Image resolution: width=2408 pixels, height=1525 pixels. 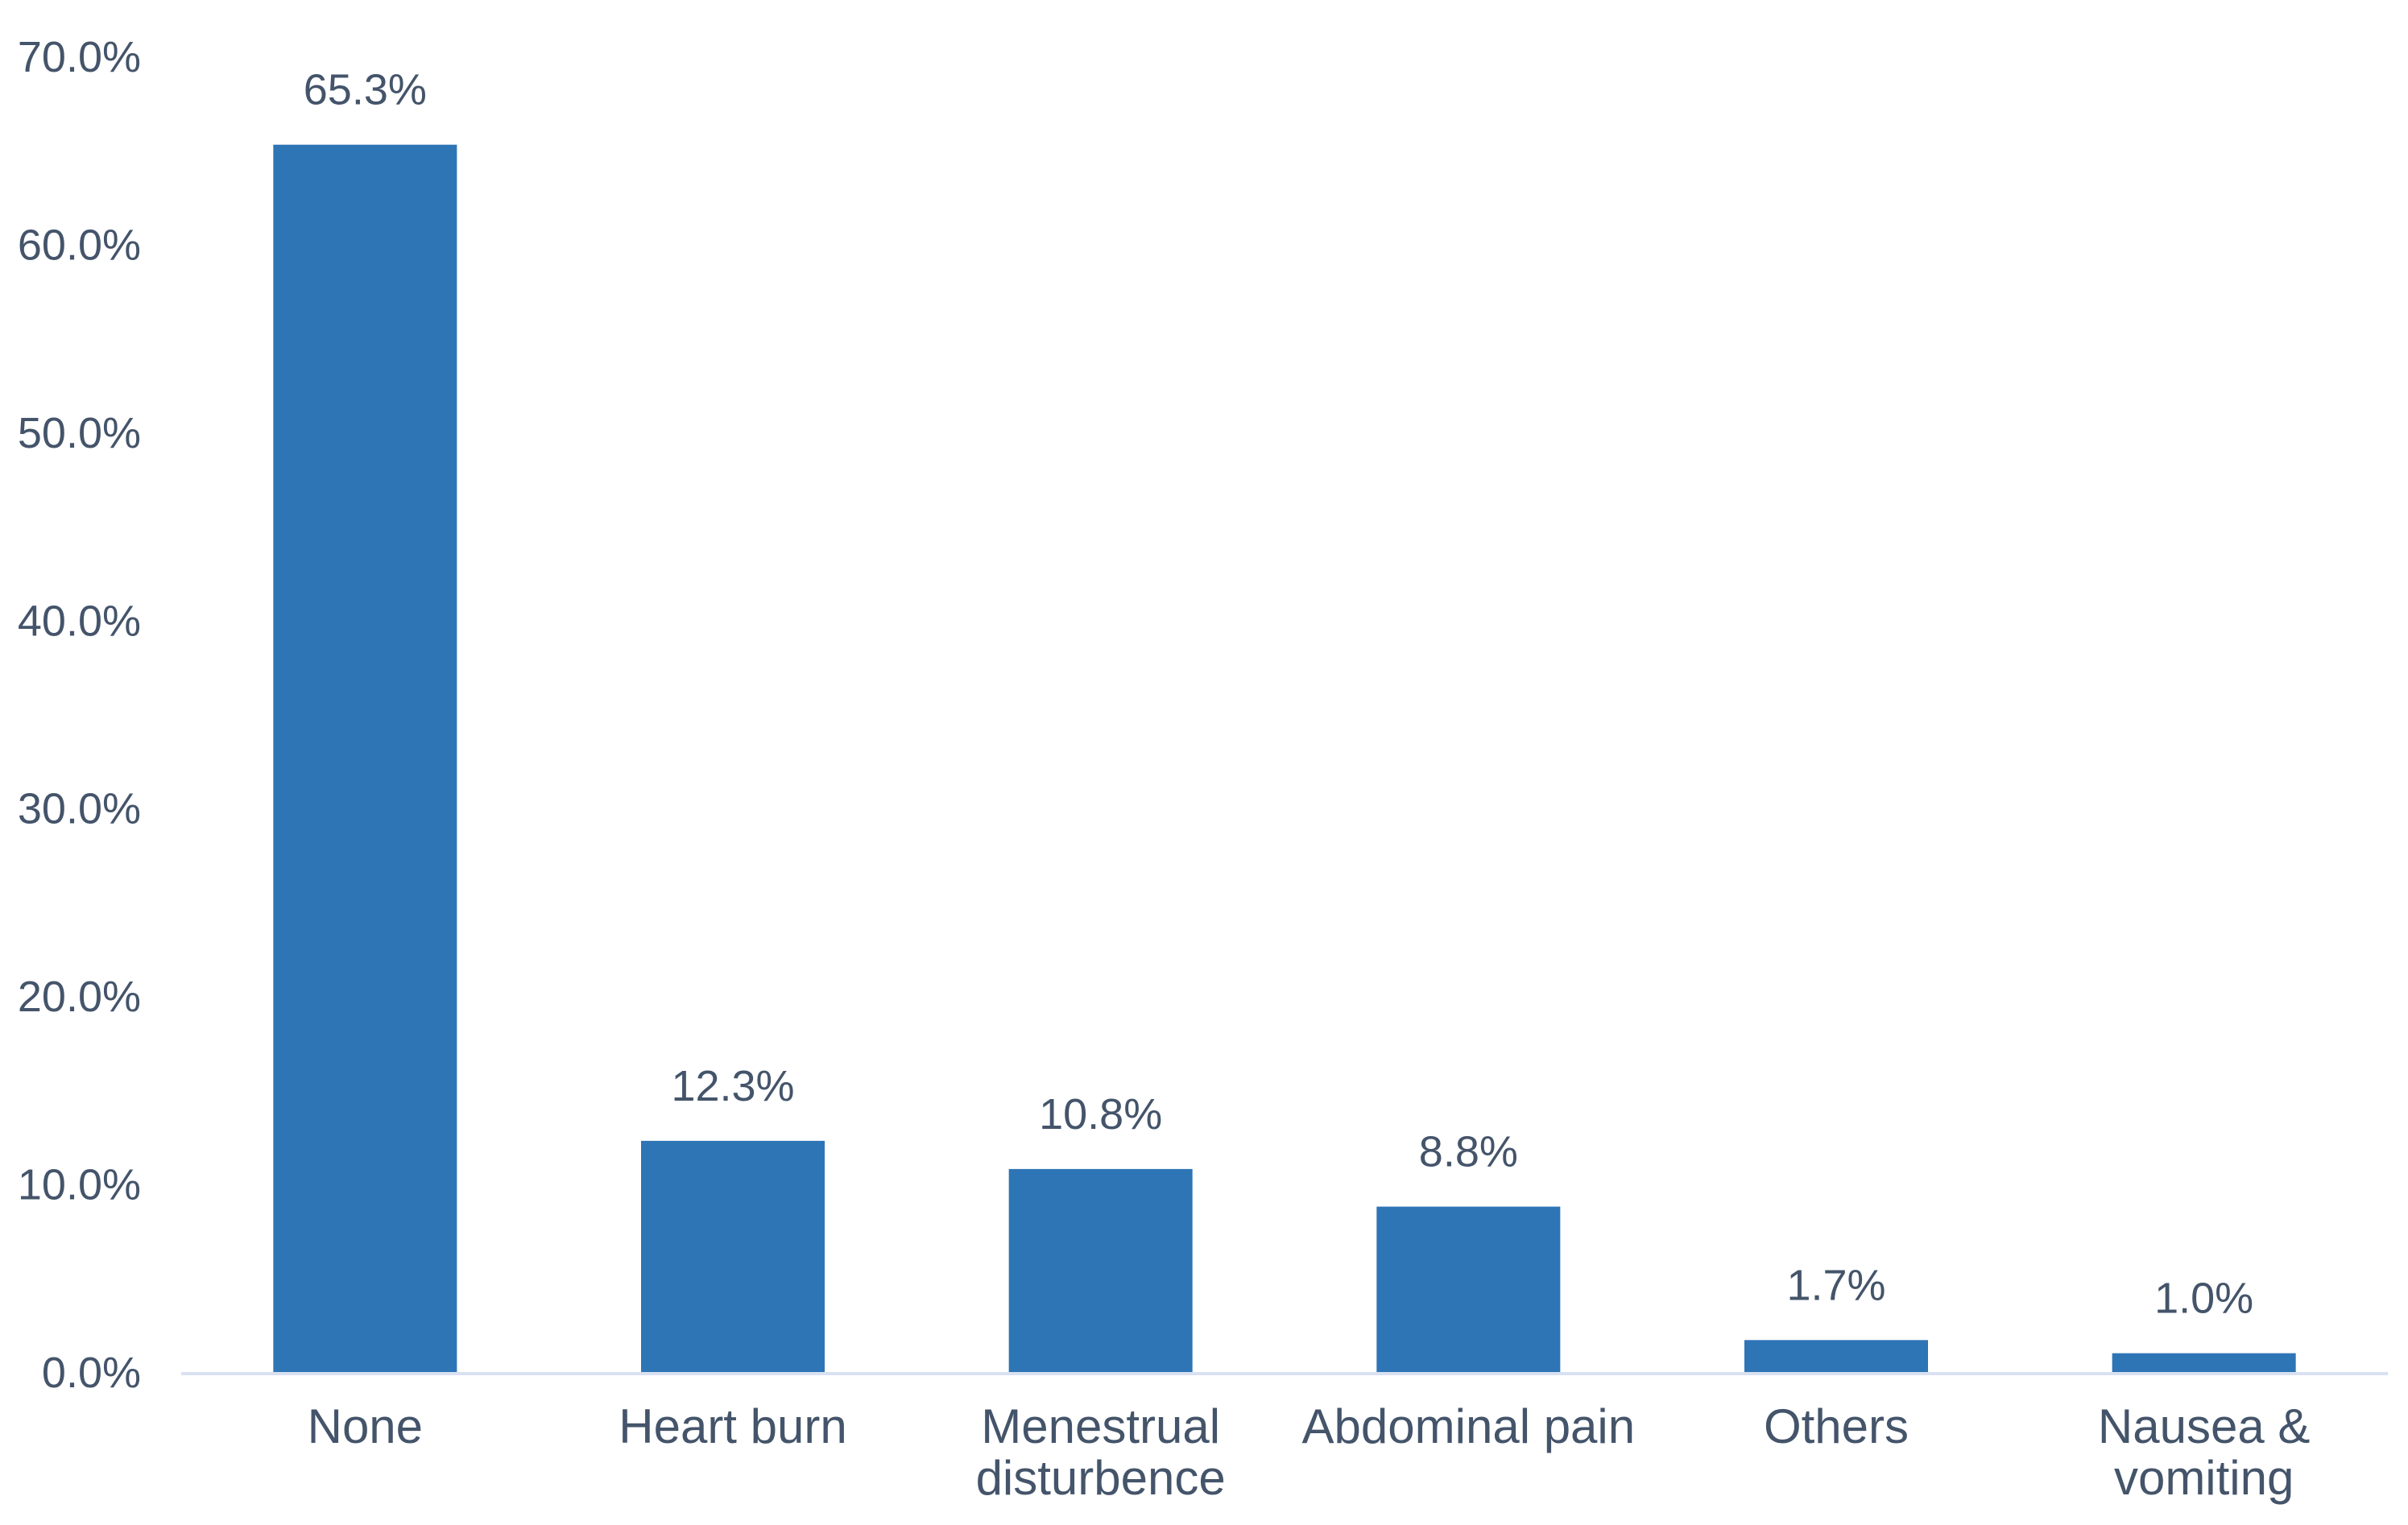 I want to click on category-label: vomiting, so click(x=2204, y=1478).